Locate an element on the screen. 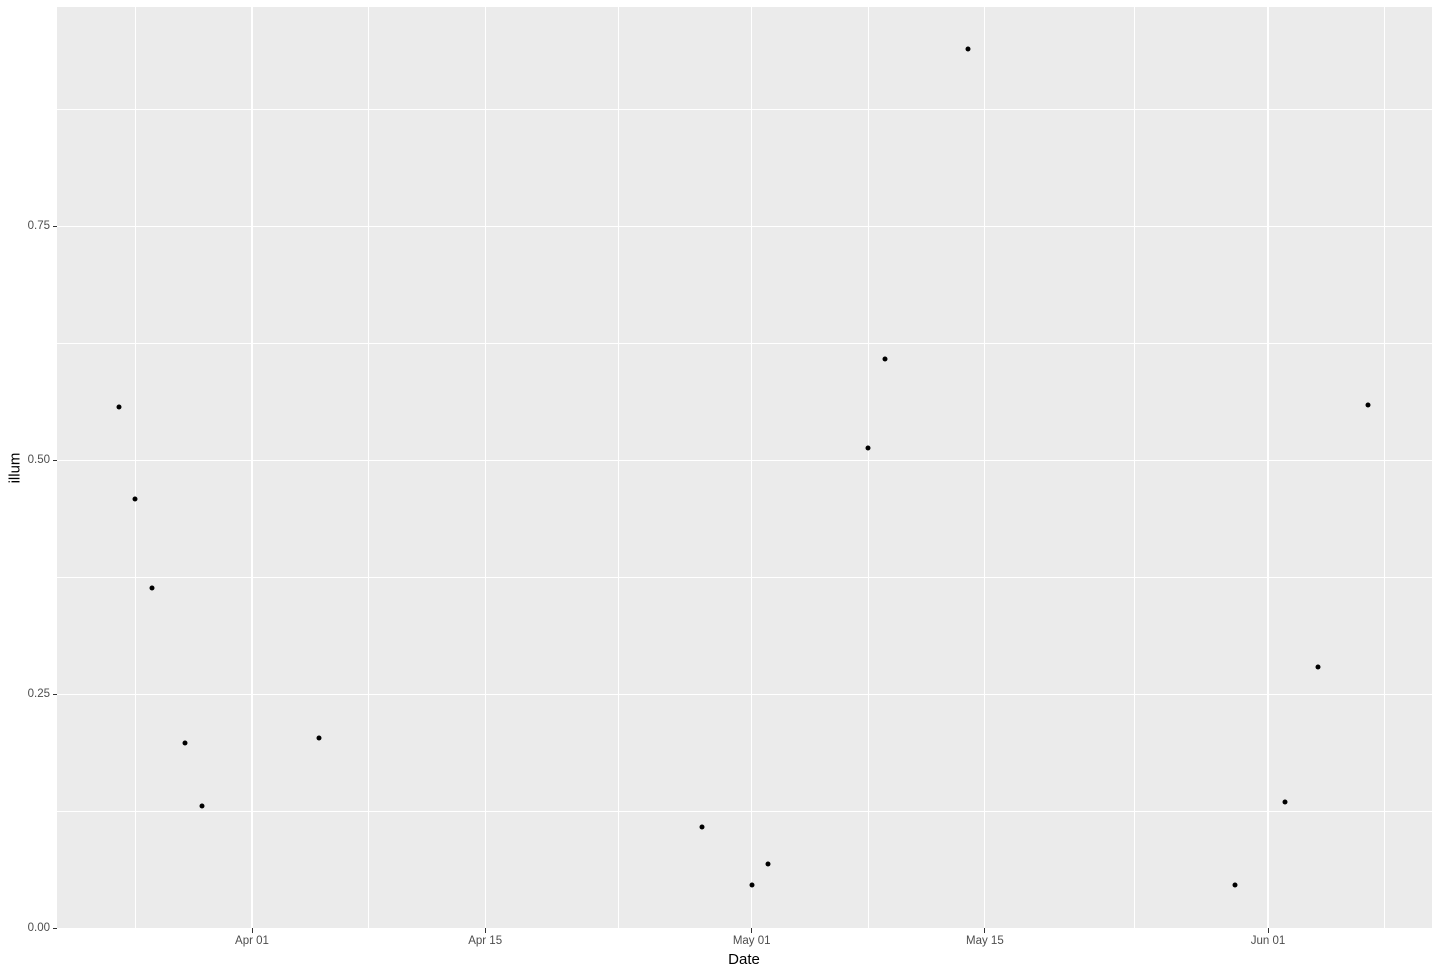 The height and width of the screenshot is (972, 1437). y-tick-label: 0.25 is located at coordinates (38, 694).